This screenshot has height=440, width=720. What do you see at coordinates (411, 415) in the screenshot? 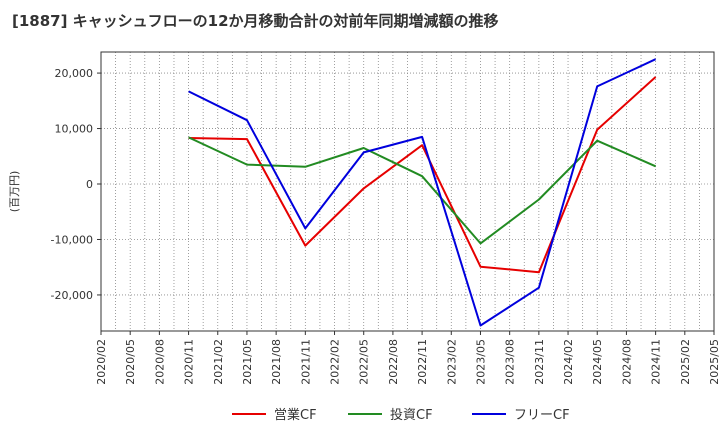
I see `legend-label: 投資CF` at bounding box center [411, 415].